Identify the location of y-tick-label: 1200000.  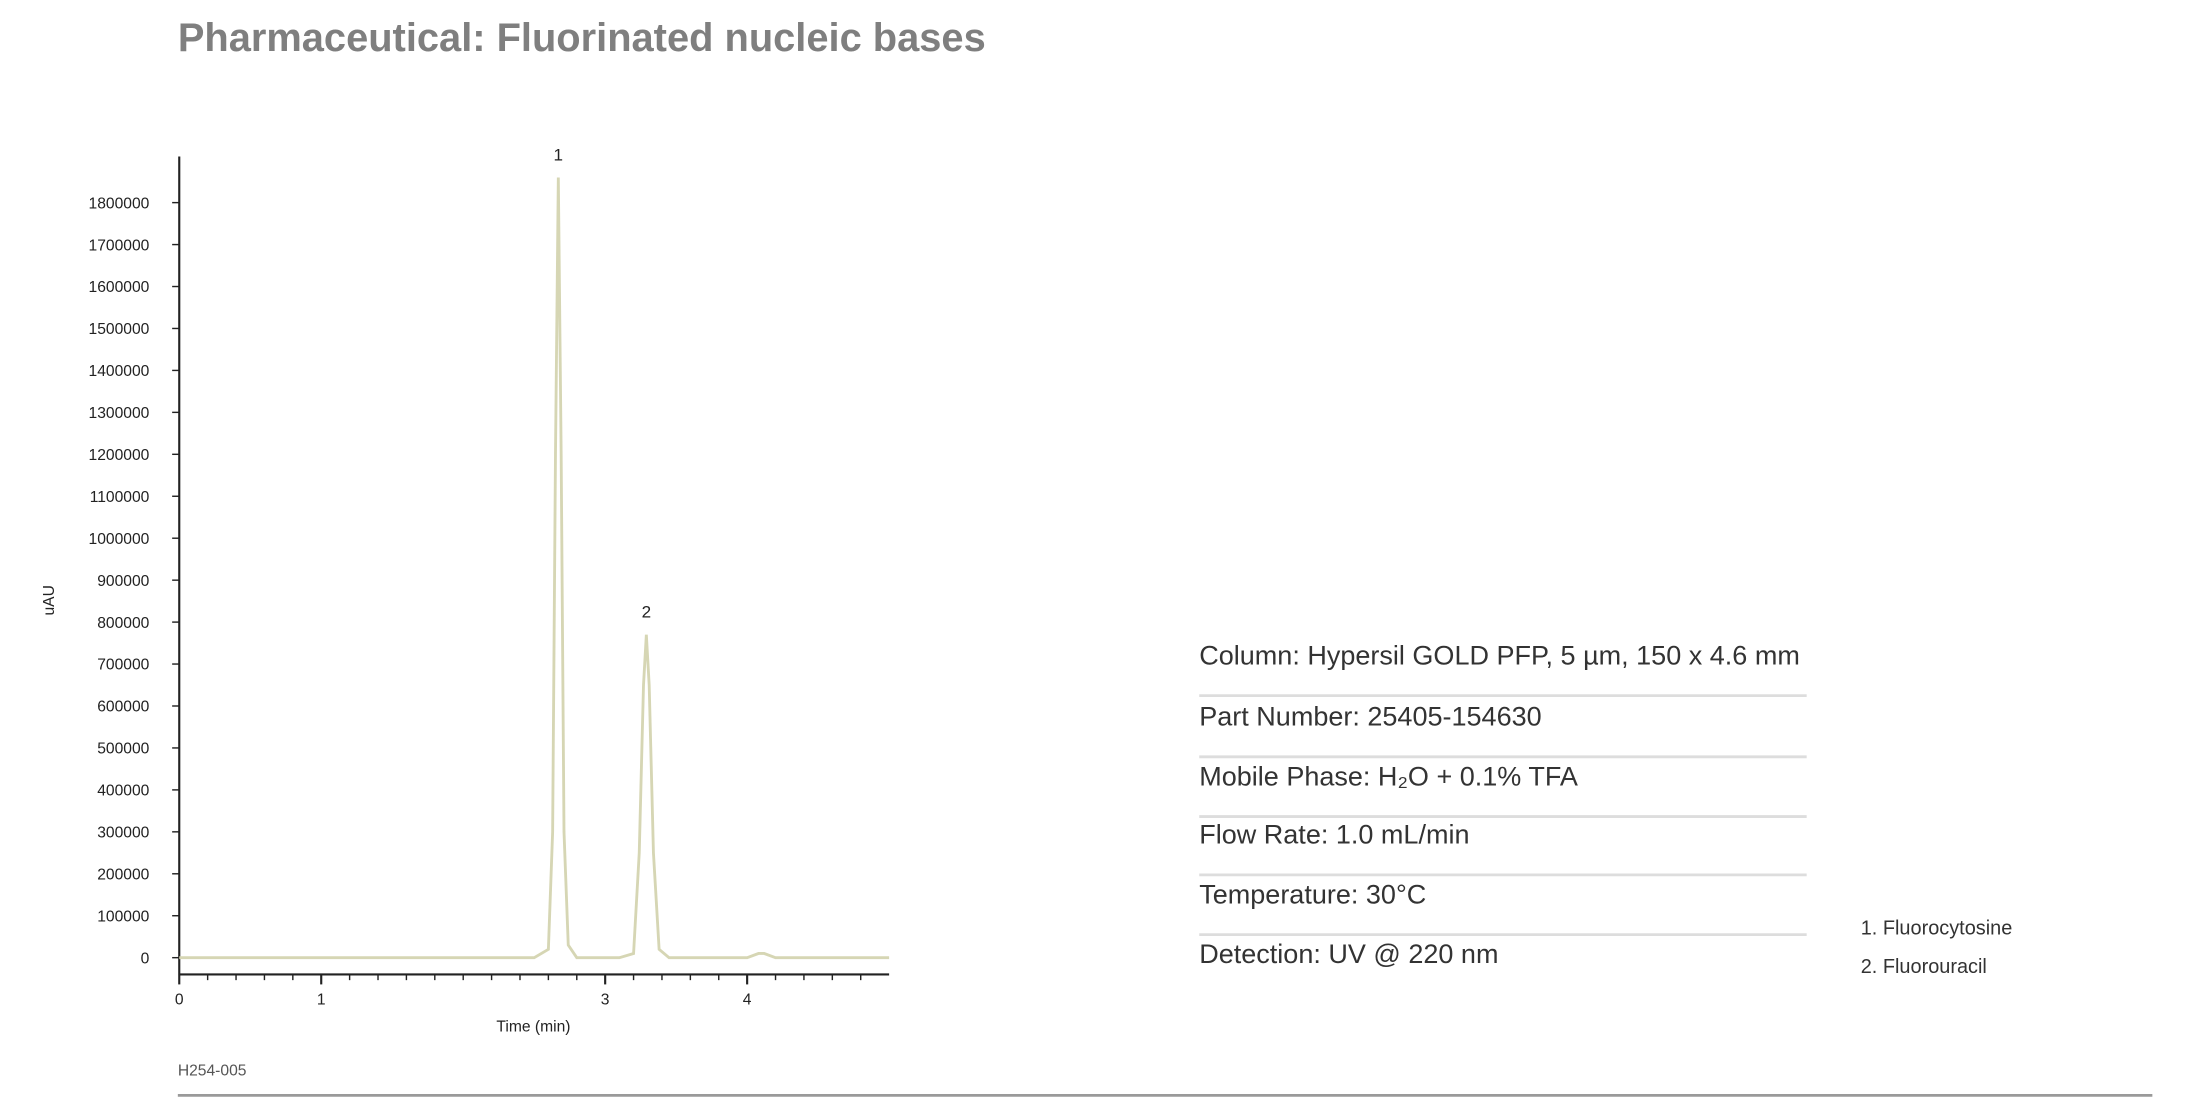
(119, 455).